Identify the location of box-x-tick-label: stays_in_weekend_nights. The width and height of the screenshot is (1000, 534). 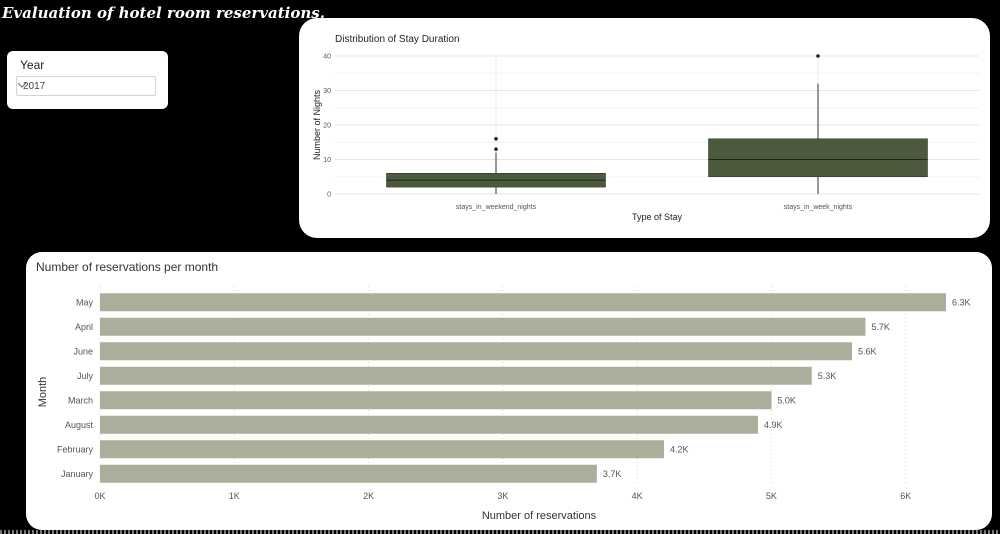
(496, 207).